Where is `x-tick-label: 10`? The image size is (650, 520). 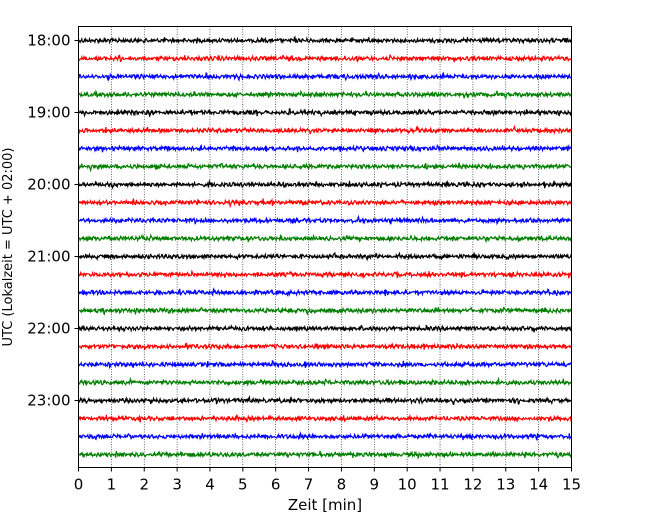 x-tick-label: 10 is located at coordinates (407, 485).